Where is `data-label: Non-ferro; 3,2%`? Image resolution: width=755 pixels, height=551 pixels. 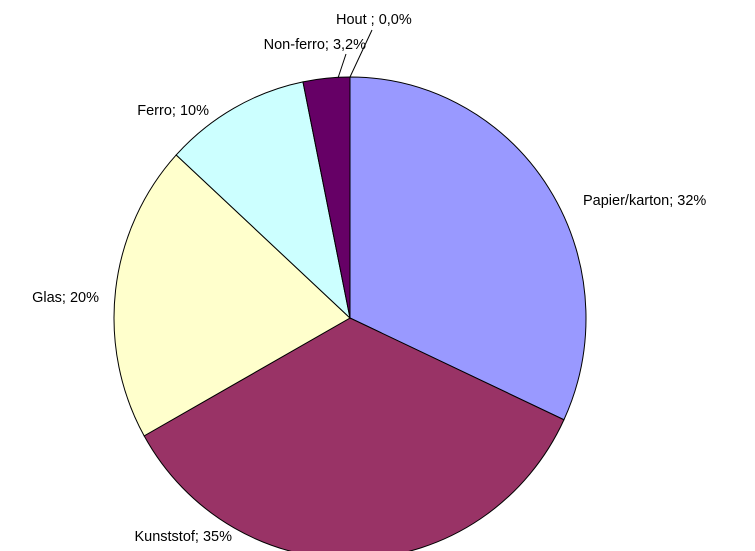
data-label: Non-ferro; 3,2% is located at coordinates (315, 45).